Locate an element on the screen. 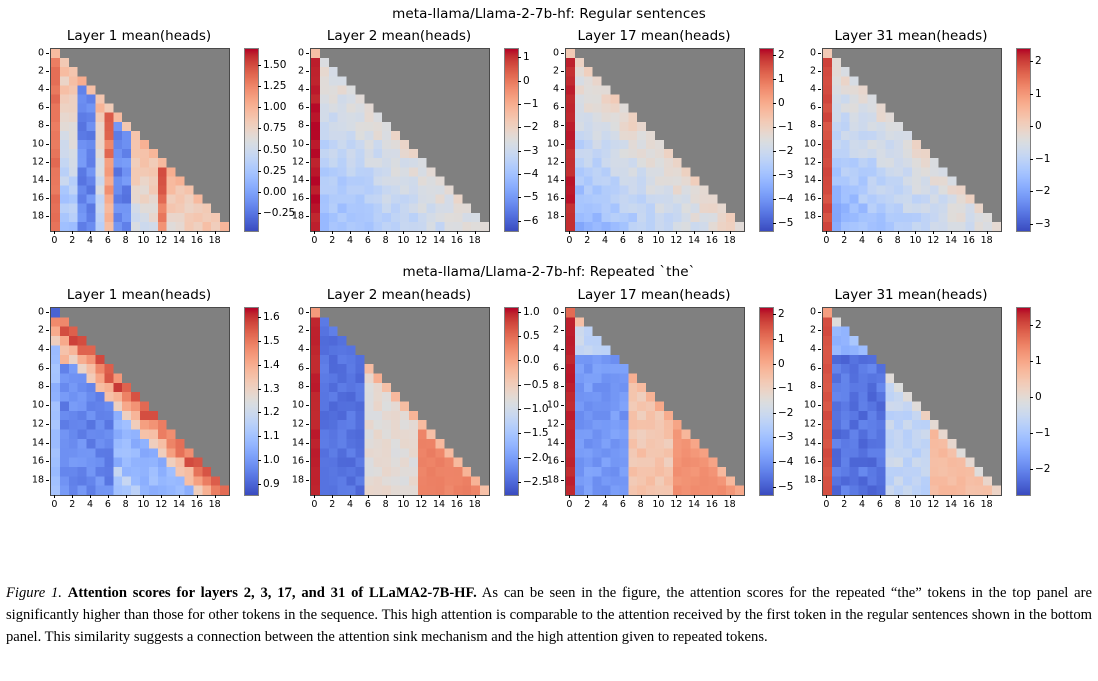 The image size is (1098, 681). y-tick-label: 4 is located at coordinates (555, 89).